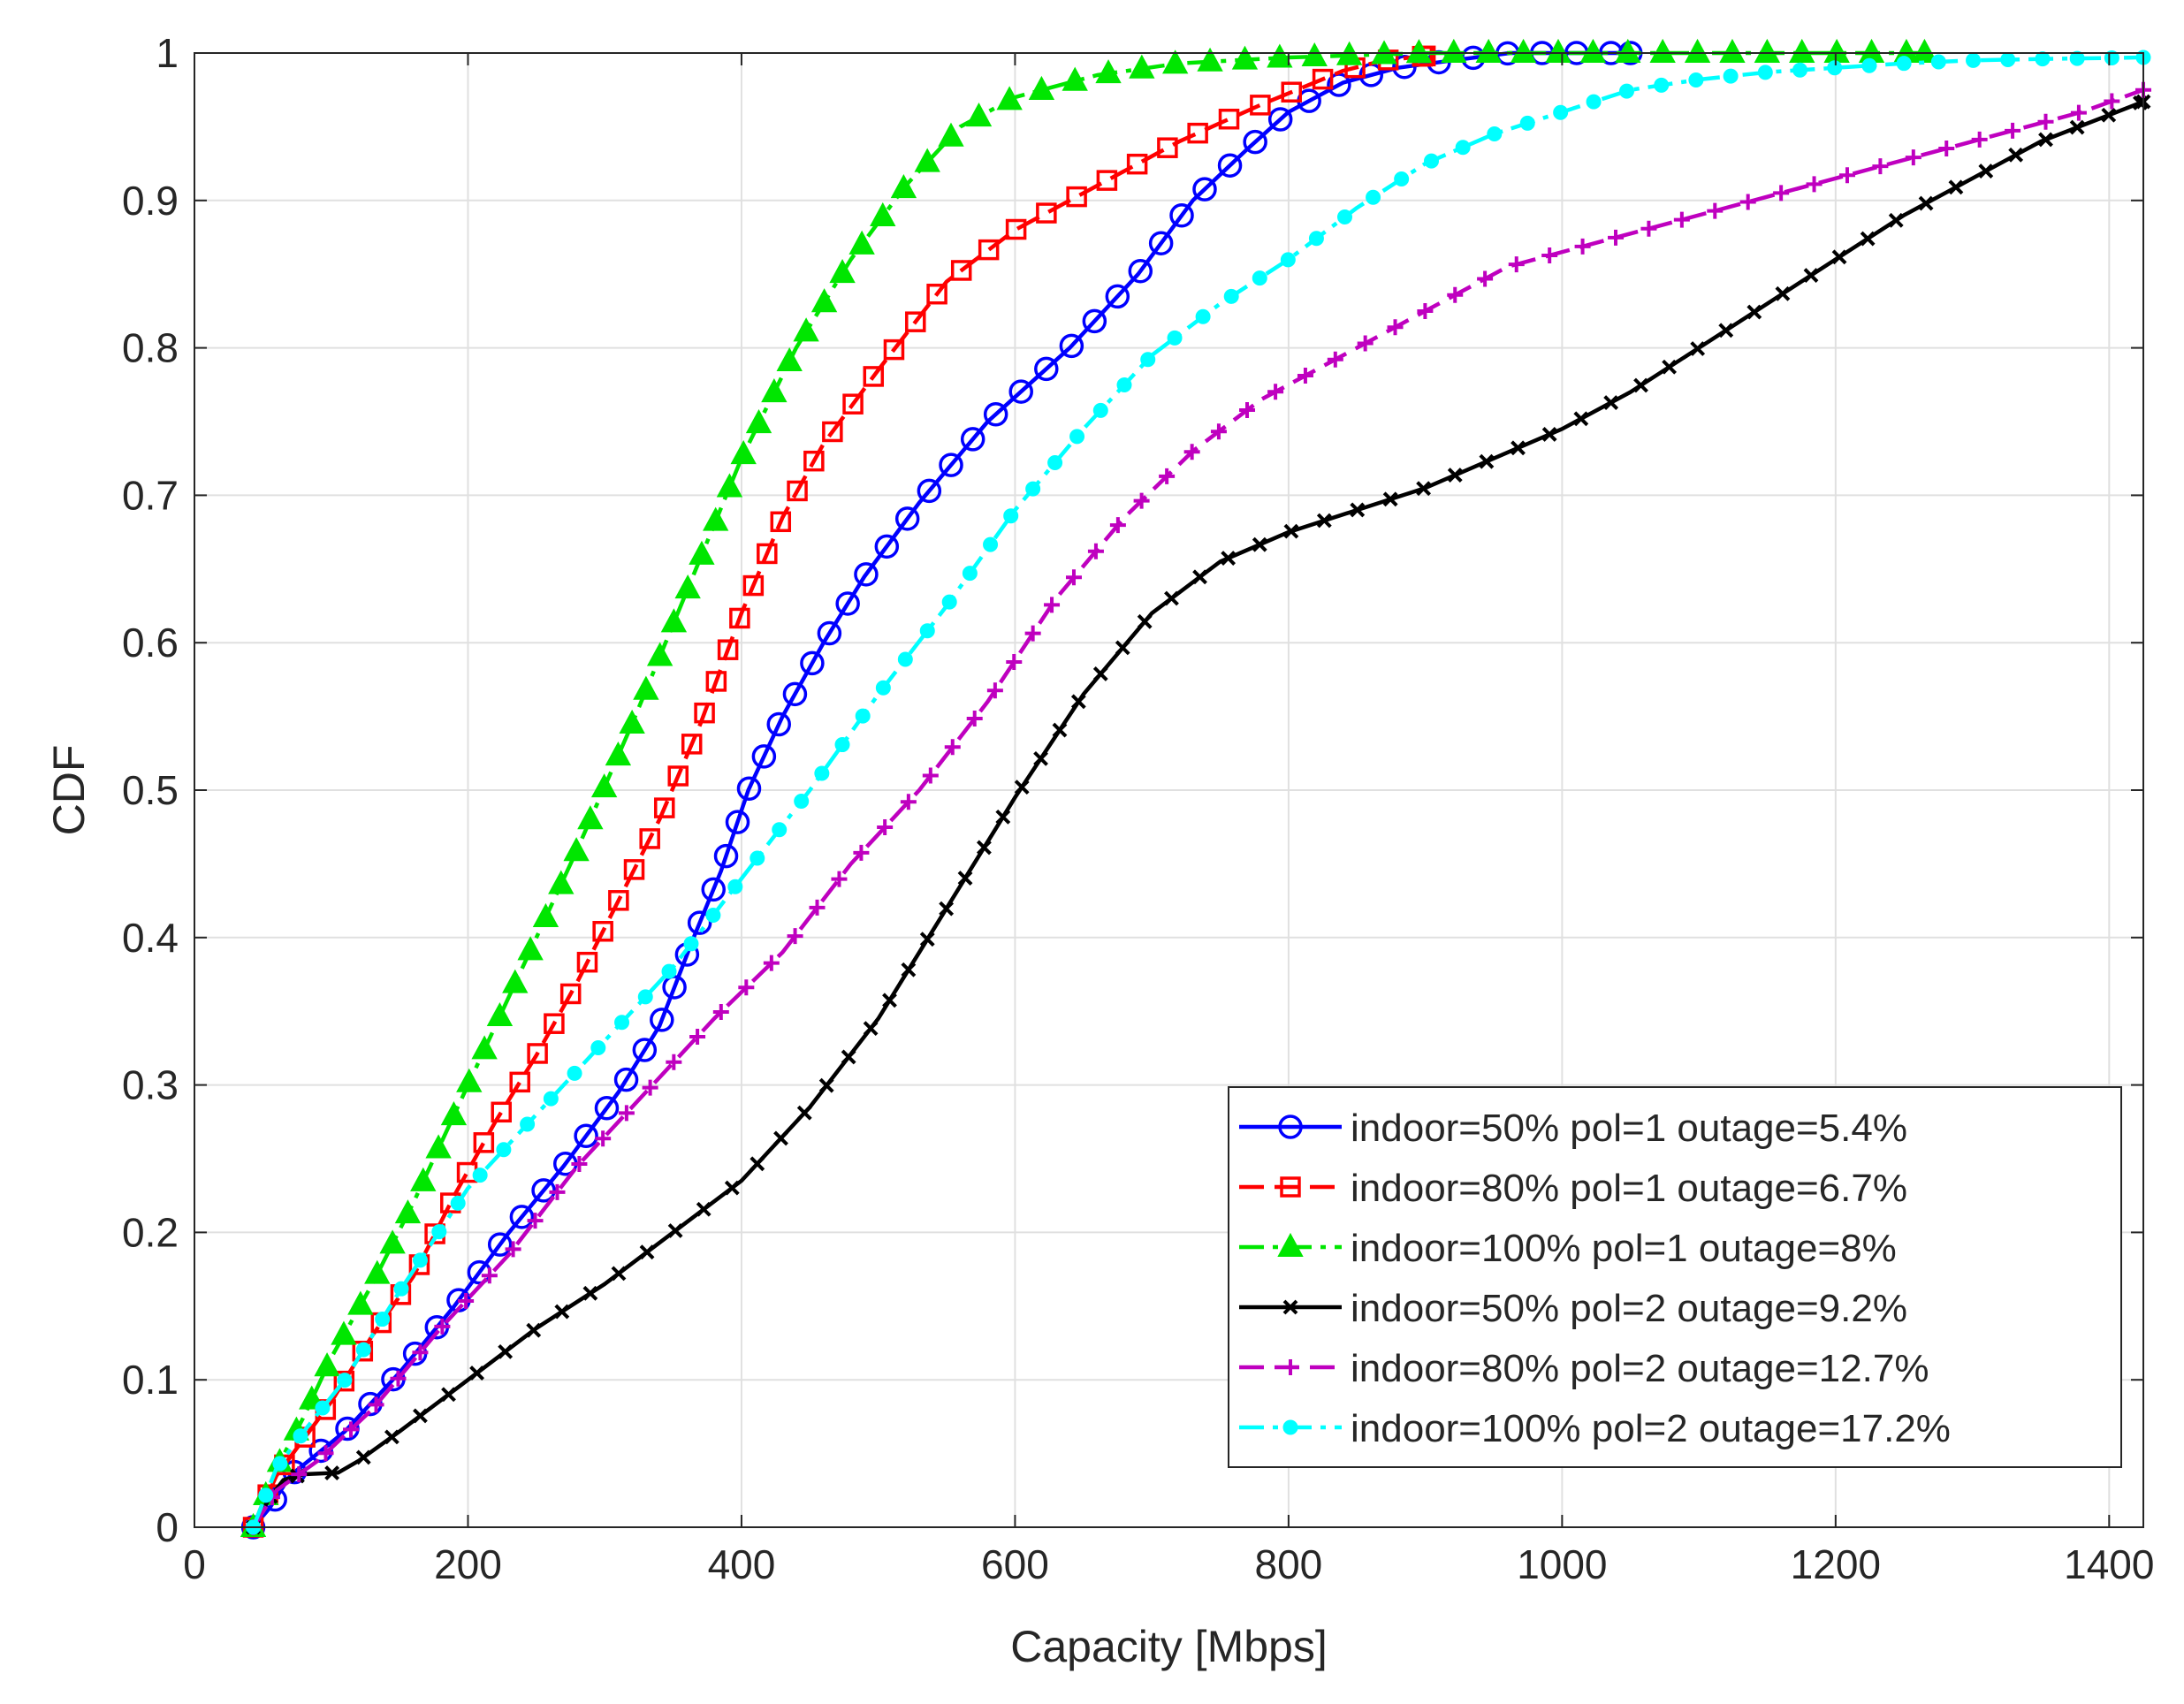  What do you see at coordinates (1640, 1368) in the screenshot?
I see `legend-label: indoor=80% pol=2 outage=12.7%` at bounding box center [1640, 1368].